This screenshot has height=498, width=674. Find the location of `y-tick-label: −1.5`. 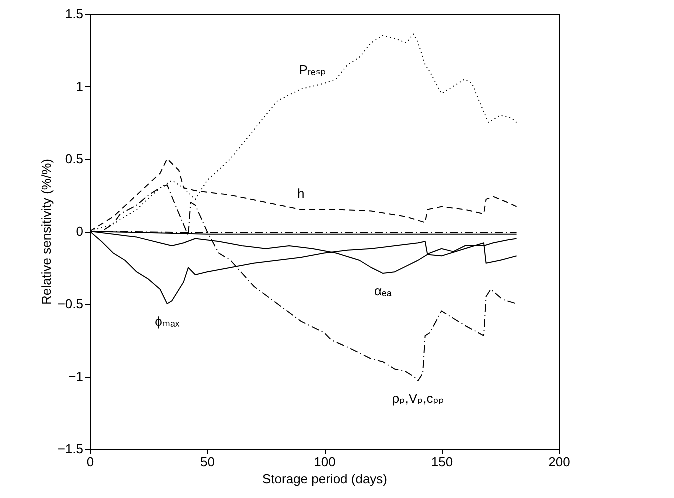

y-tick-label: −1.5 is located at coordinates (71, 449).